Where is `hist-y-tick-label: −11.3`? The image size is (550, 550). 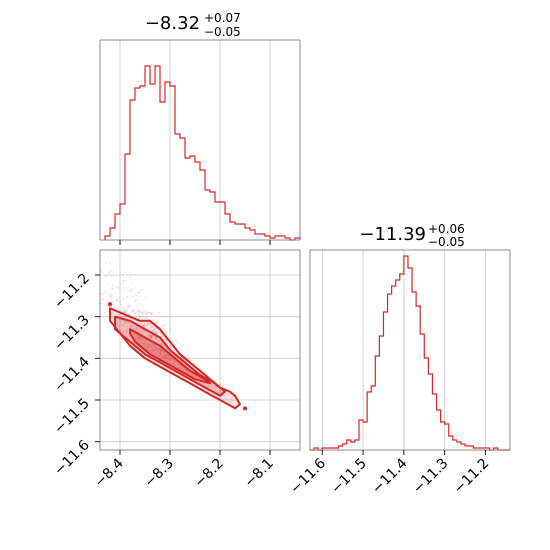
hist-y-tick-label: −11.3 is located at coordinates (431, 477).